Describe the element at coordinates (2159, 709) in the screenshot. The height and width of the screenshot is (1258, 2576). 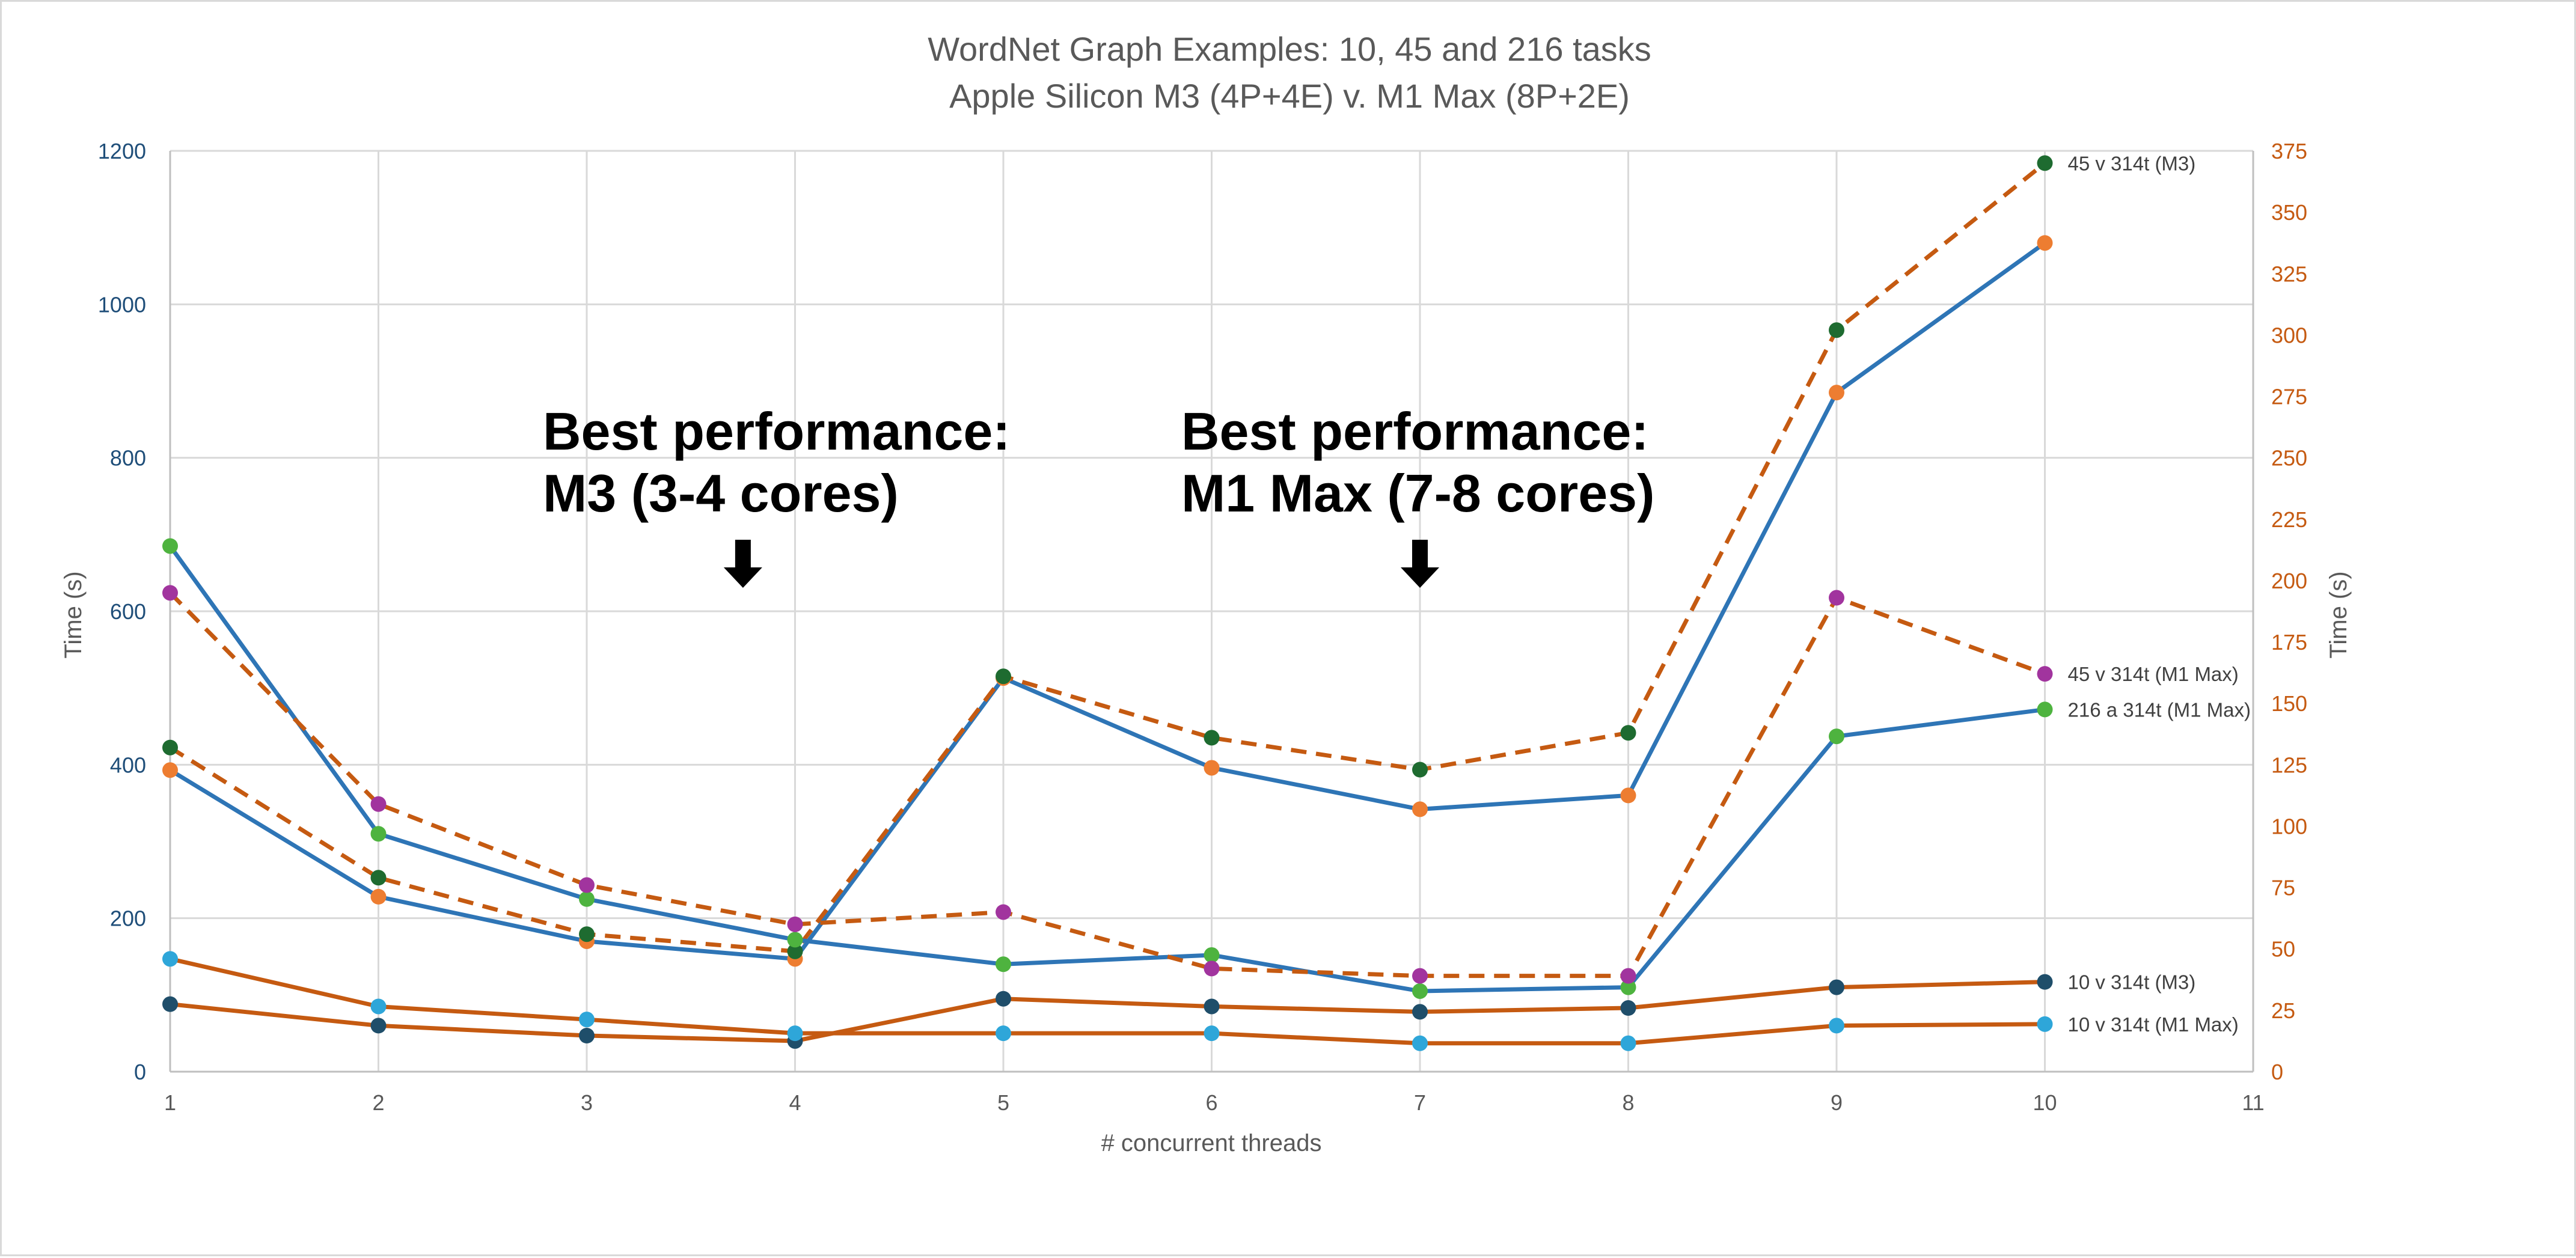
I see `series-label: 216 a 314t (M1 Max)` at that location.